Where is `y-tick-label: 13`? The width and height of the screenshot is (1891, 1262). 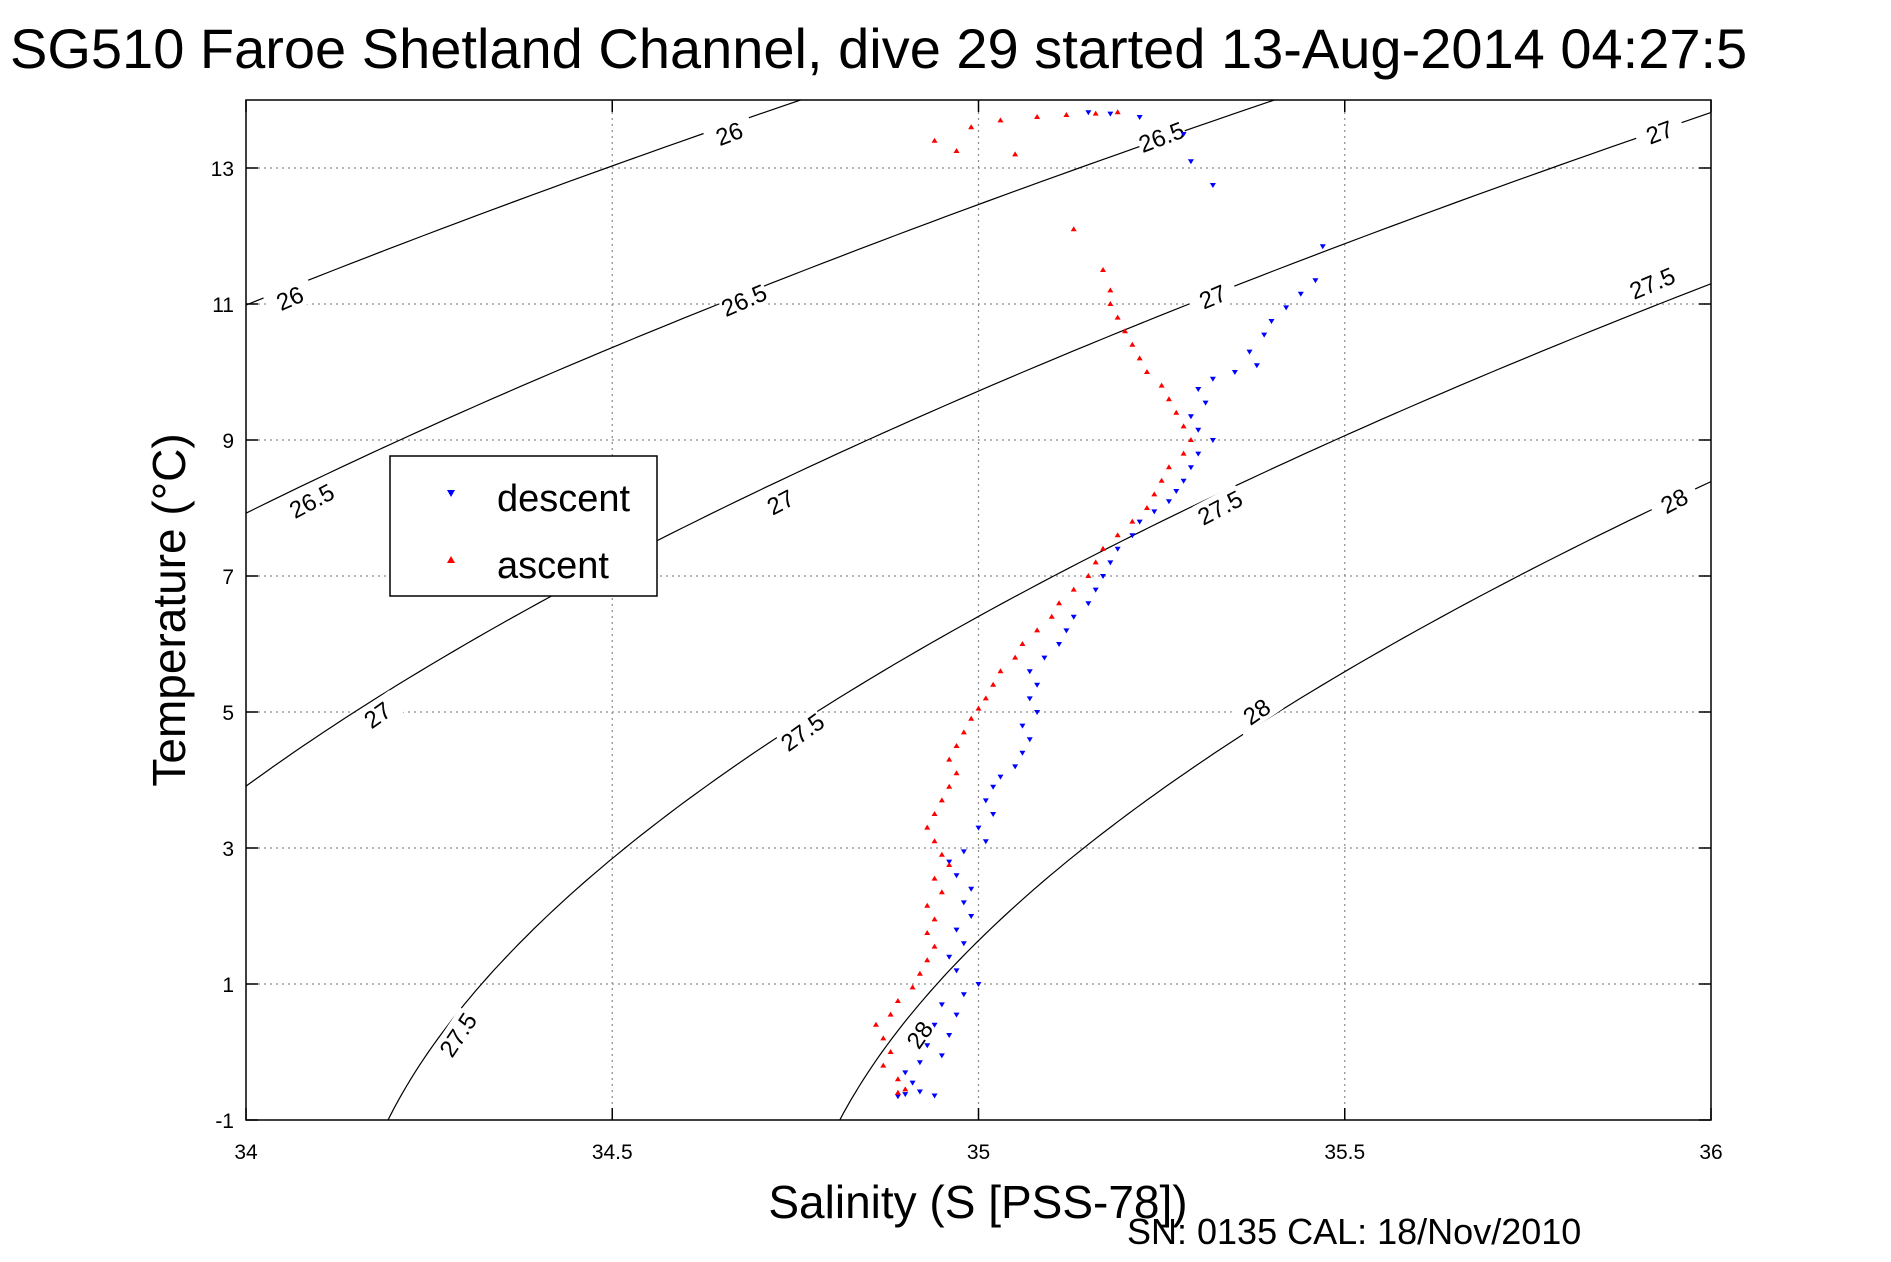 y-tick-label: 13 is located at coordinates (222, 169).